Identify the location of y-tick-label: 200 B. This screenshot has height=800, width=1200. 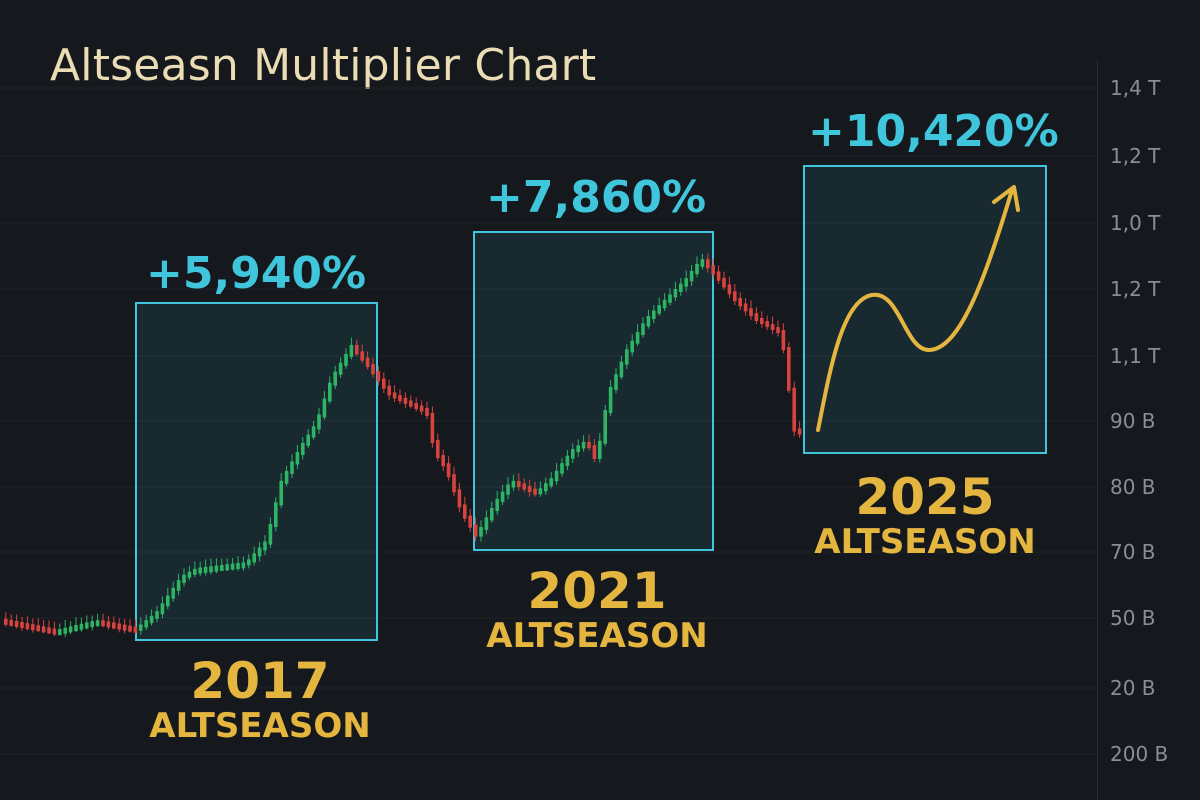
(1139, 754).